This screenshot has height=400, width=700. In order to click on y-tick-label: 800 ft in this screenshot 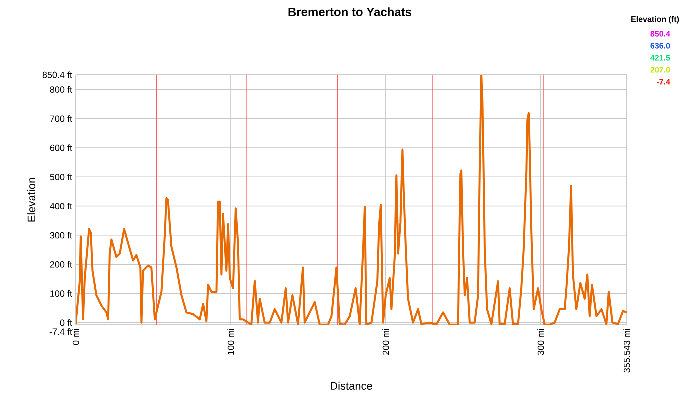, I will do `click(61, 89)`.